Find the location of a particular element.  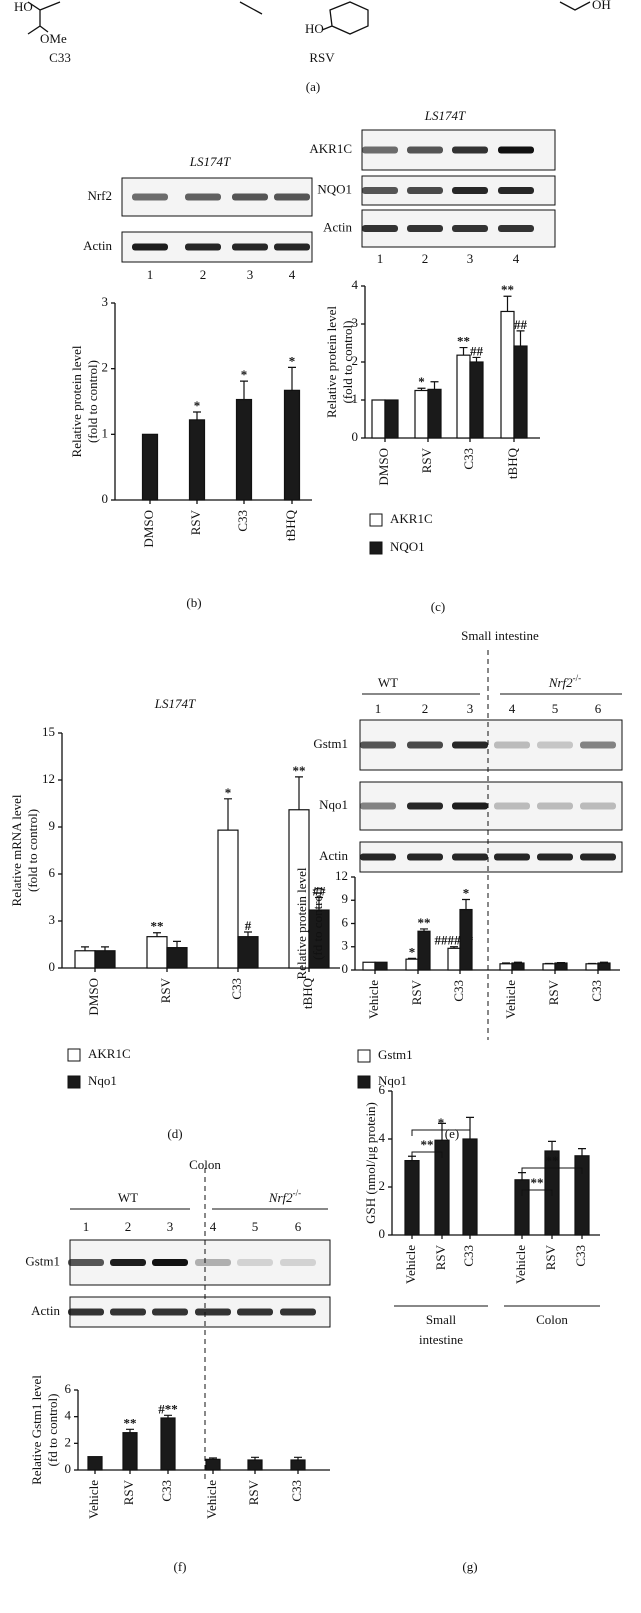

panel-label: (e) is located at coordinates (452, 1133).